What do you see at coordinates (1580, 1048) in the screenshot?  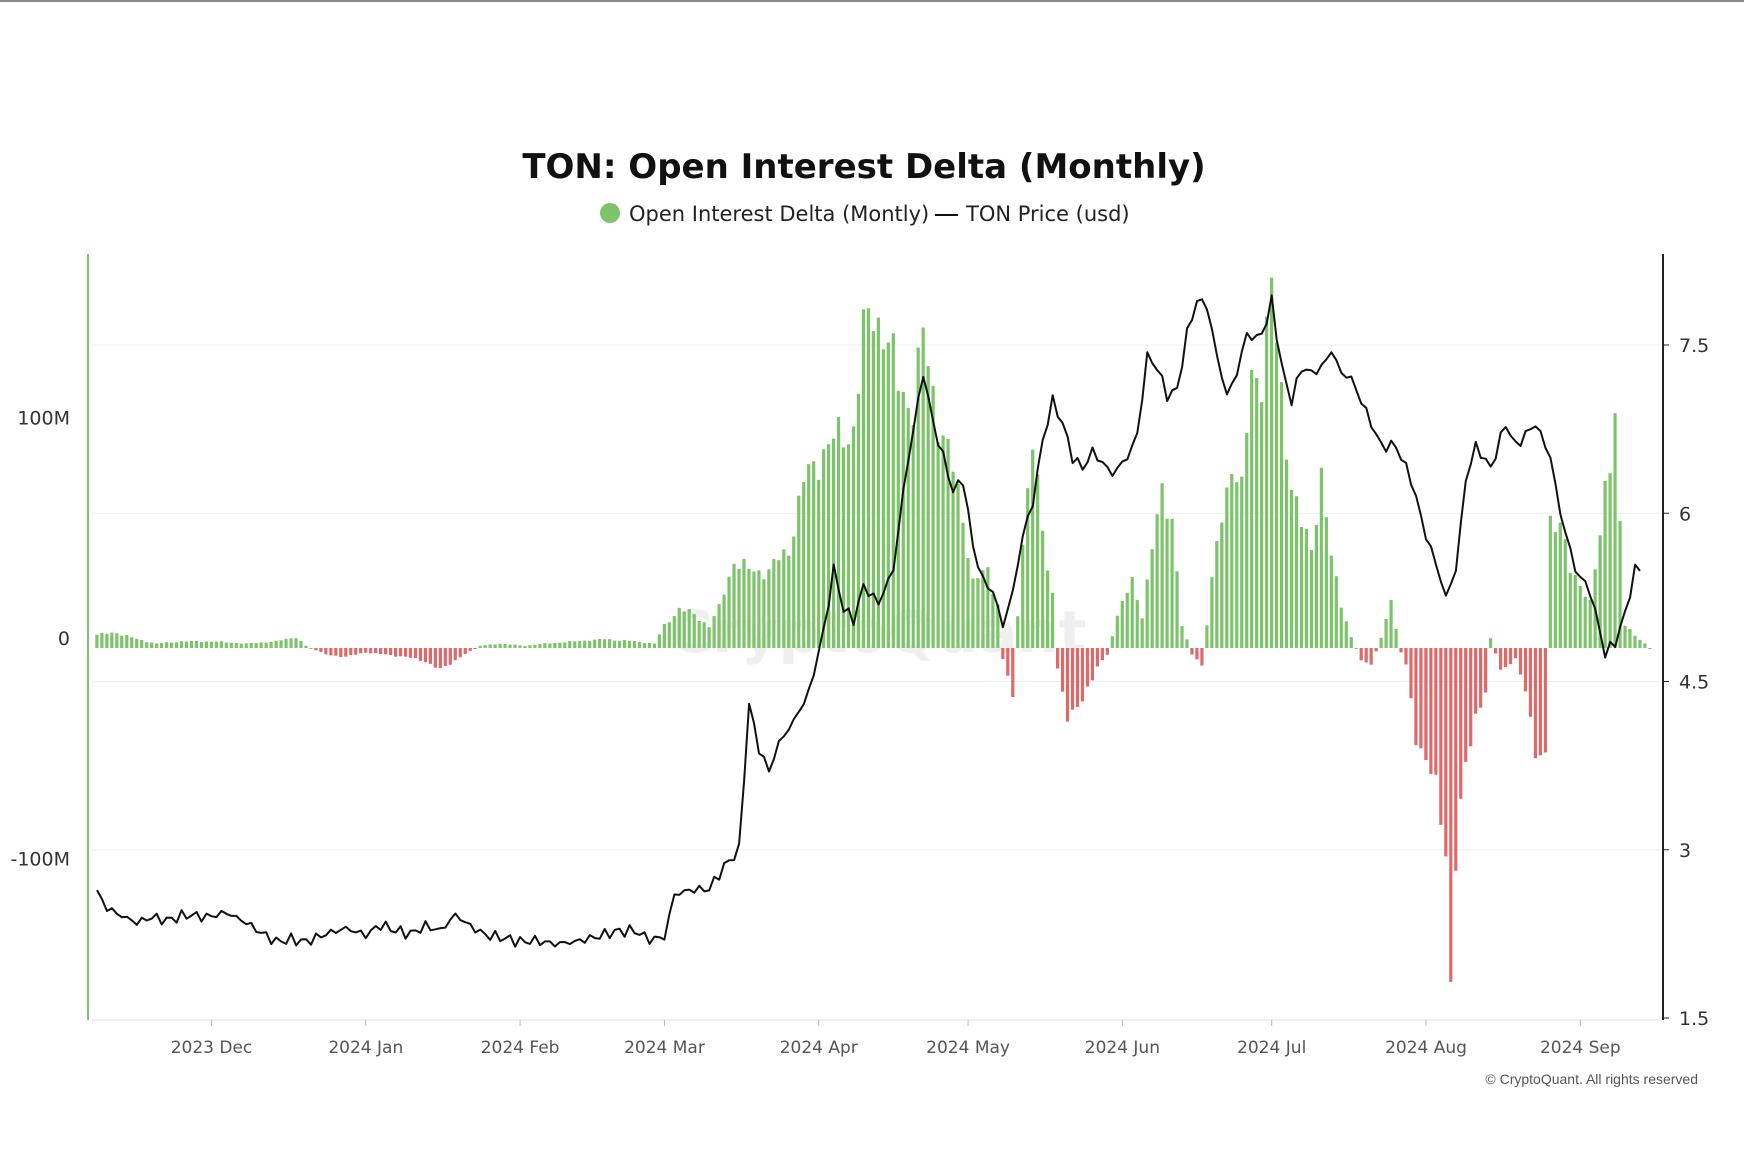 I see `x-axis-tick-label: 2024 Sep` at bounding box center [1580, 1048].